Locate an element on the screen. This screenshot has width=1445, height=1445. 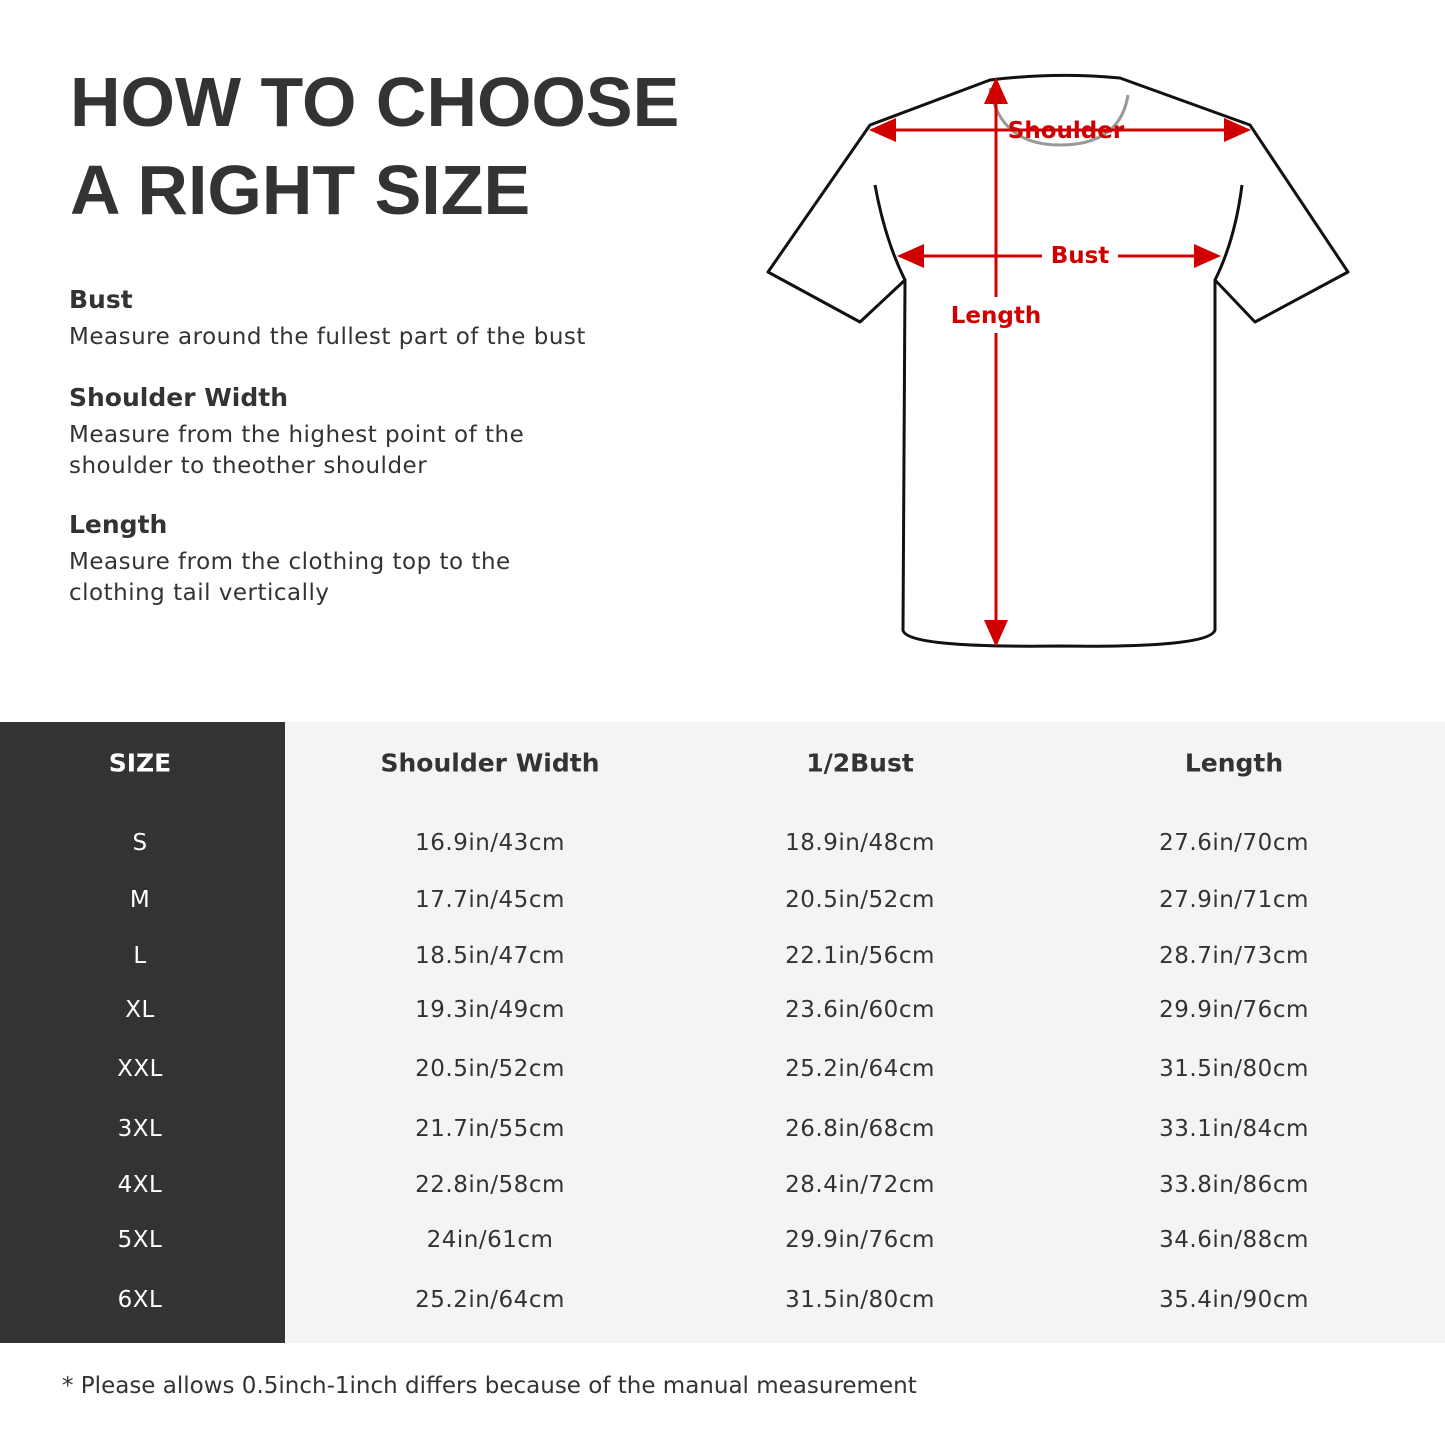
cell-half-bust: 26.8in/68cm is located at coordinates (860, 1129).